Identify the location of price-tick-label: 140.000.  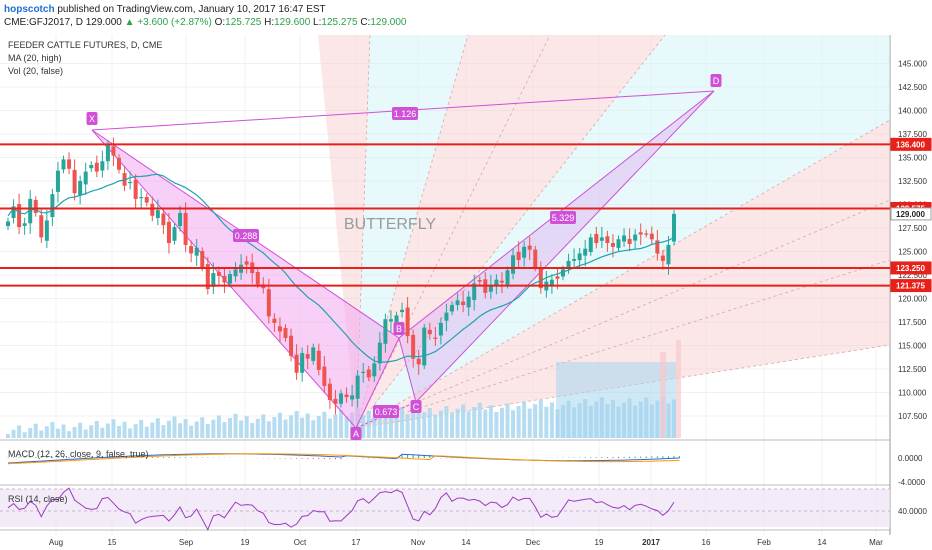
(912, 111).